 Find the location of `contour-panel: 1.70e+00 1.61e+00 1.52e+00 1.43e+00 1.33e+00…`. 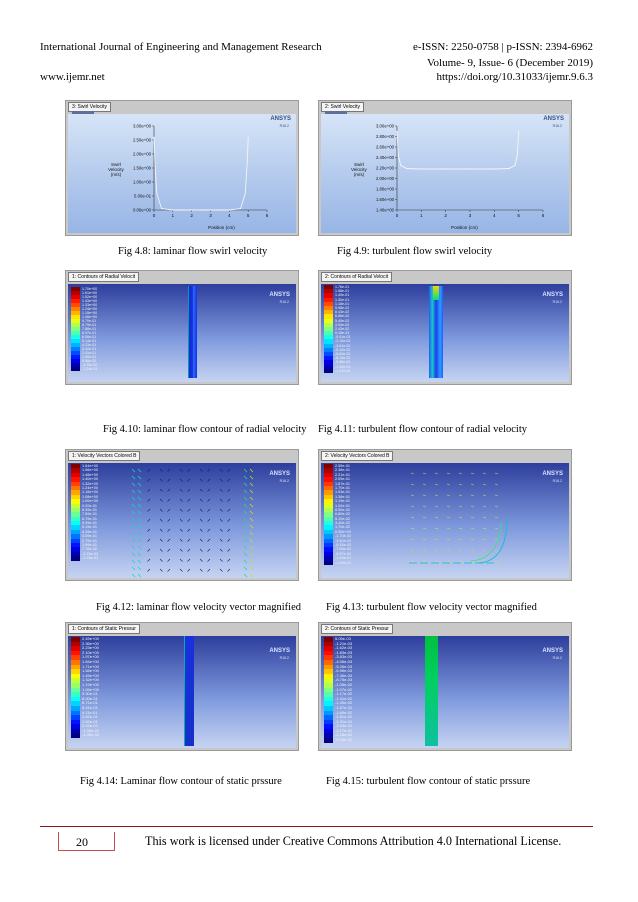

contour-panel: 1.70e+00 1.61e+00 1.52e+00 1.43e+00 1.33e+00… is located at coordinates (182, 333).